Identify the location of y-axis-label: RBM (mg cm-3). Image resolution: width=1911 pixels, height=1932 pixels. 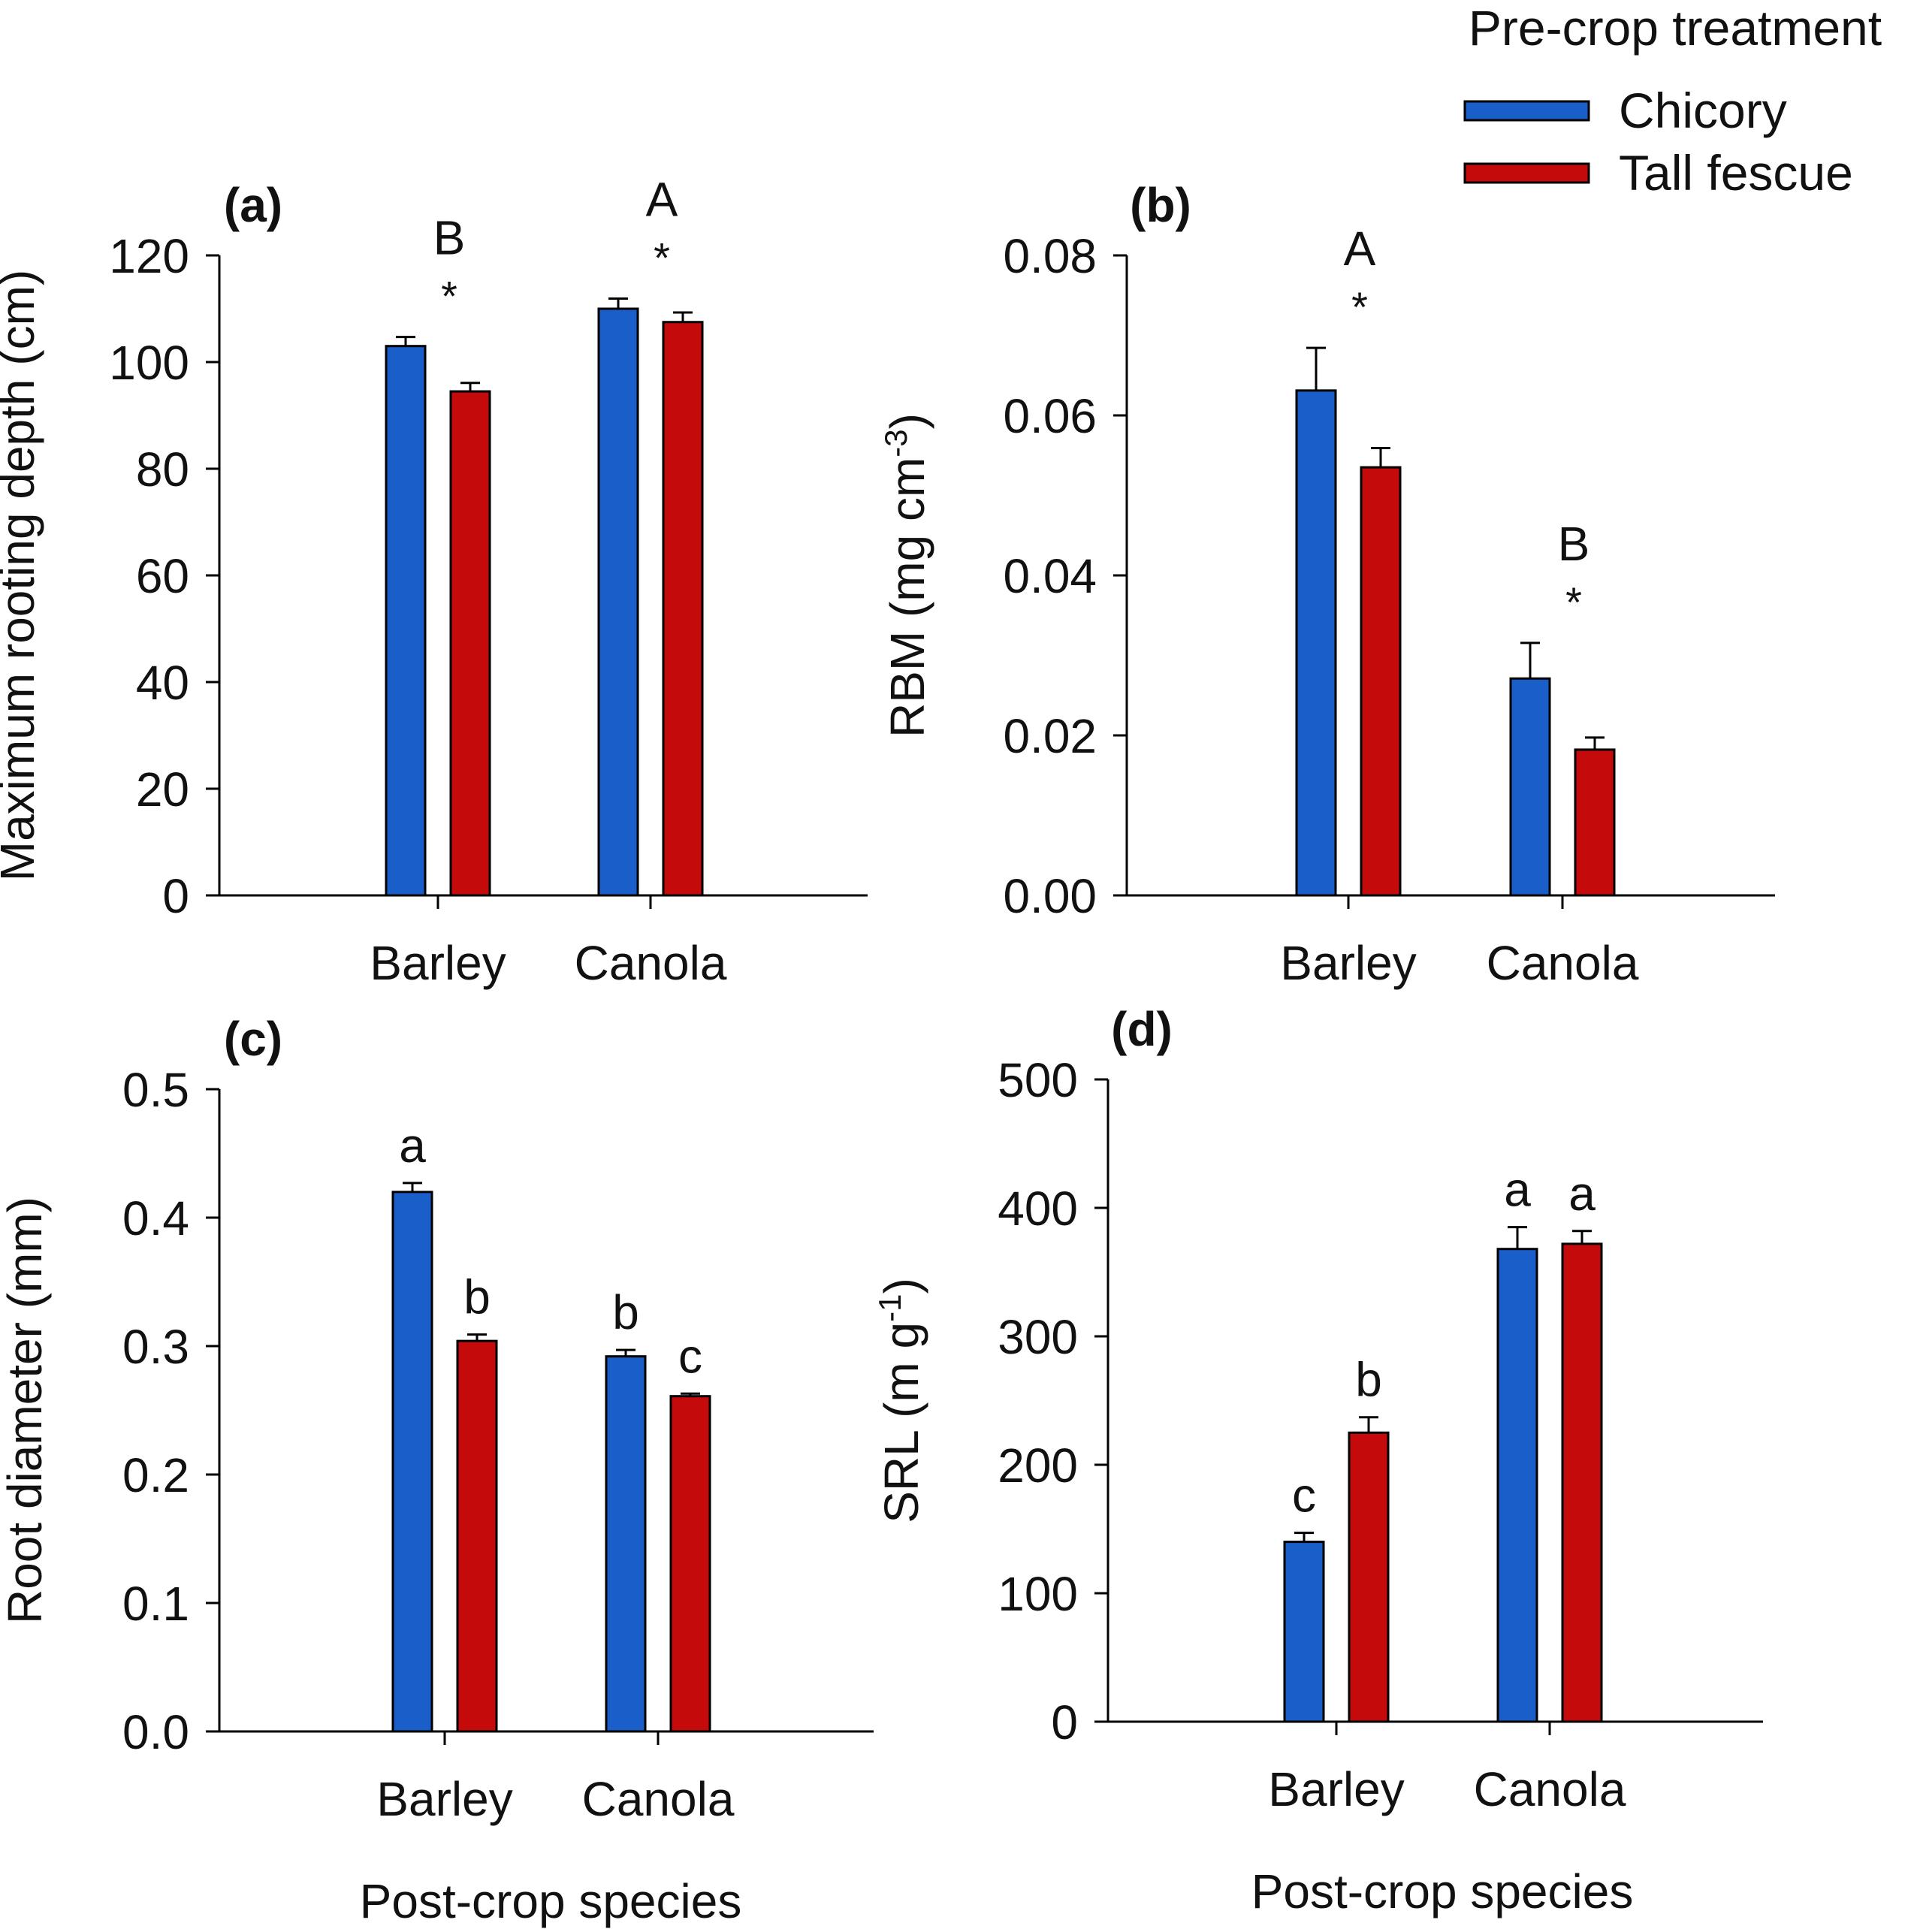
(906, 575).